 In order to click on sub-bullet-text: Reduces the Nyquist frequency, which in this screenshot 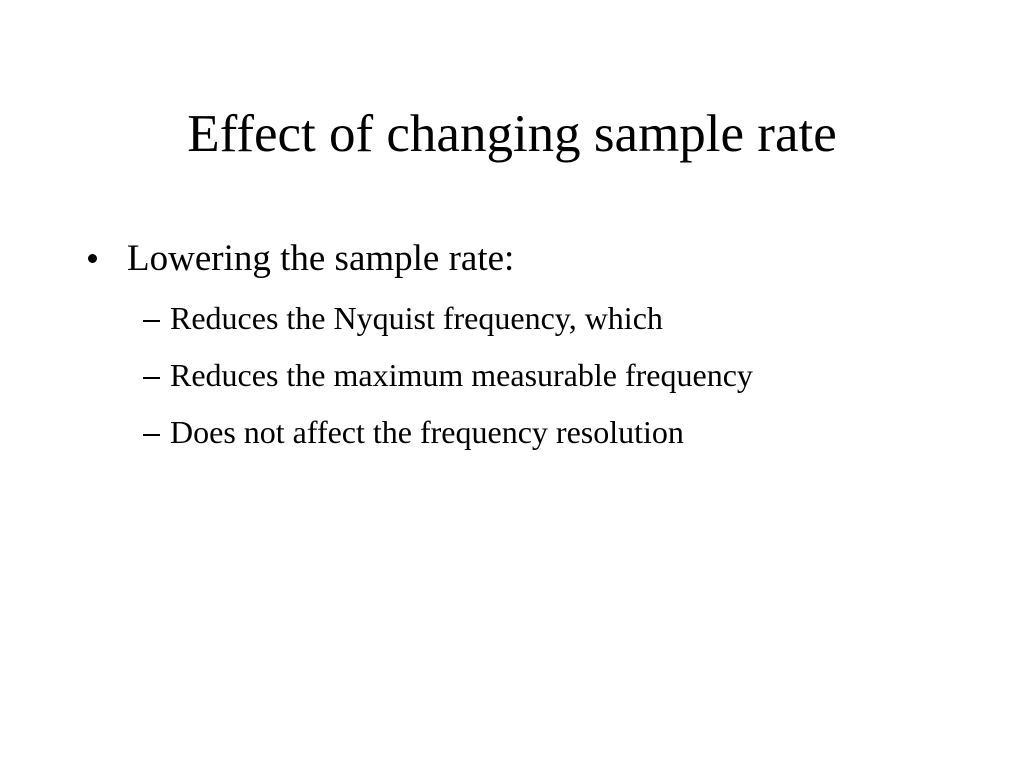, I will do `click(416, 318)`.